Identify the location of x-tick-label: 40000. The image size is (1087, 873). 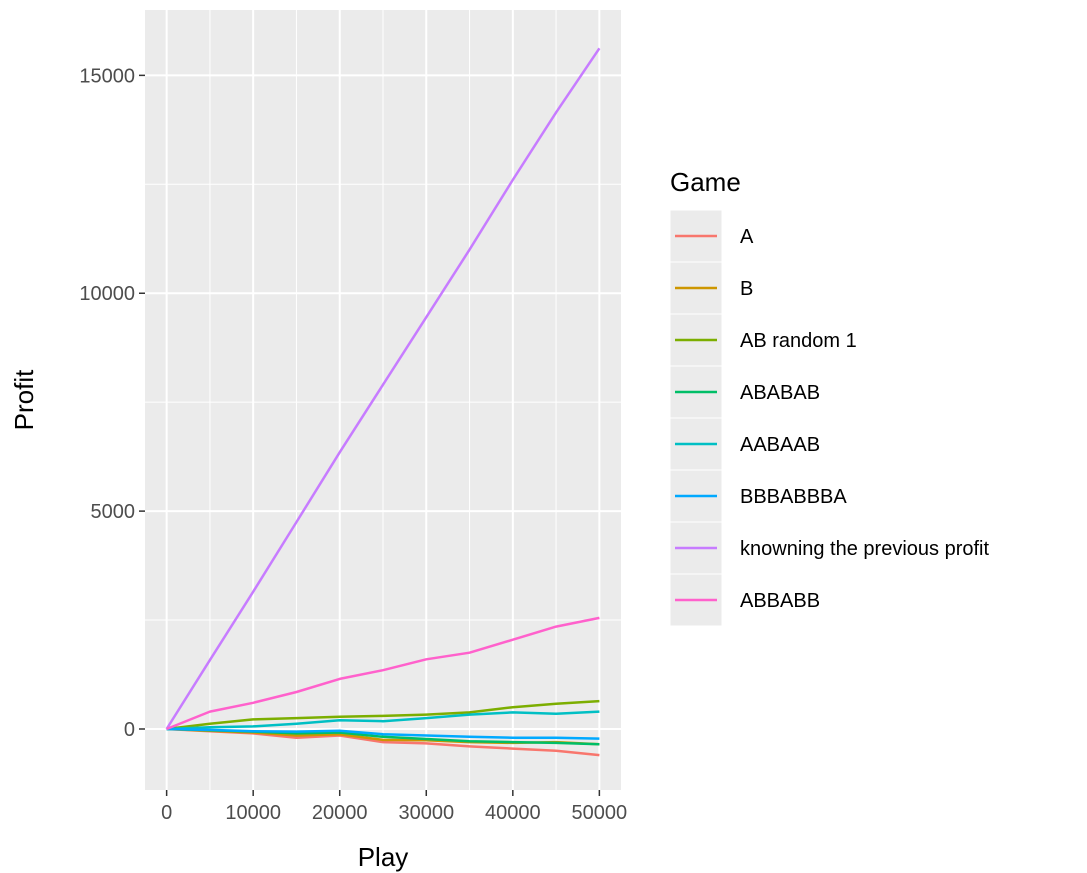
(513, 813).